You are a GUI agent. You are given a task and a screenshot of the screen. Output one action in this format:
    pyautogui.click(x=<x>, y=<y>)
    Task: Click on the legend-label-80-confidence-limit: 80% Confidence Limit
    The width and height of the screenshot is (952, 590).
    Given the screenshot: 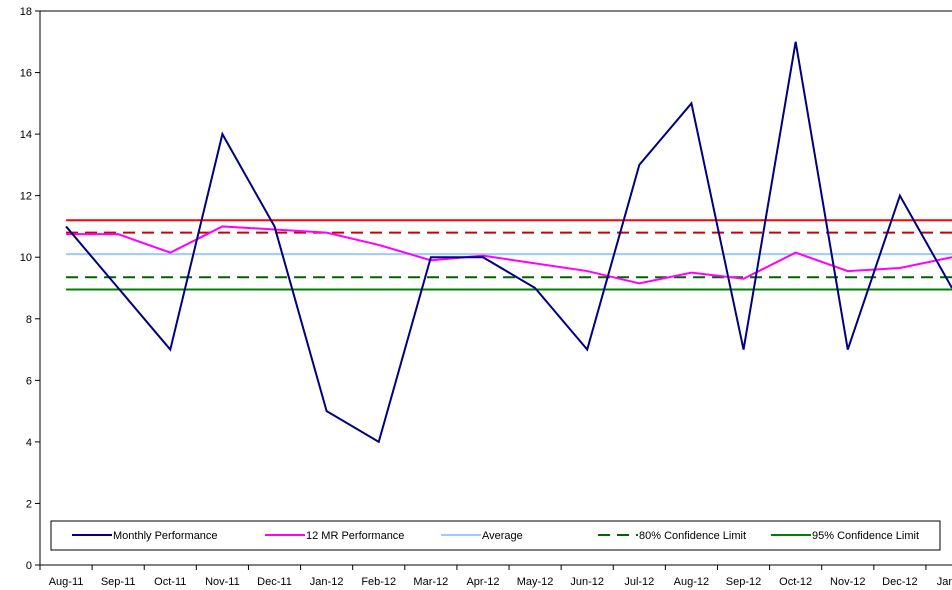 What is the action you would take?
    pyautogui.click(x=692, y=536)
    